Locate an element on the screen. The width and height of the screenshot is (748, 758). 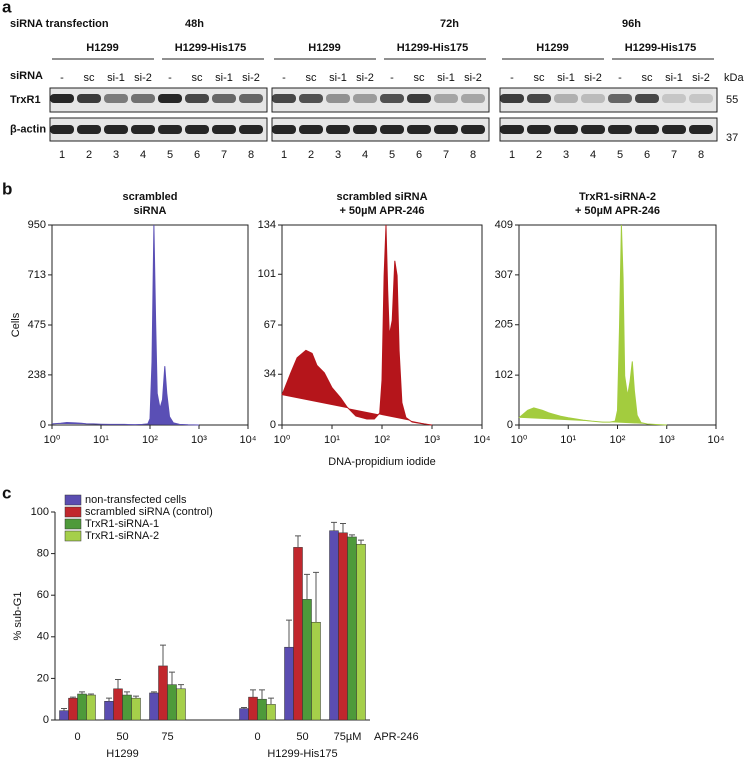
y-tick-label: 67 is located at coordinates (270, 325).